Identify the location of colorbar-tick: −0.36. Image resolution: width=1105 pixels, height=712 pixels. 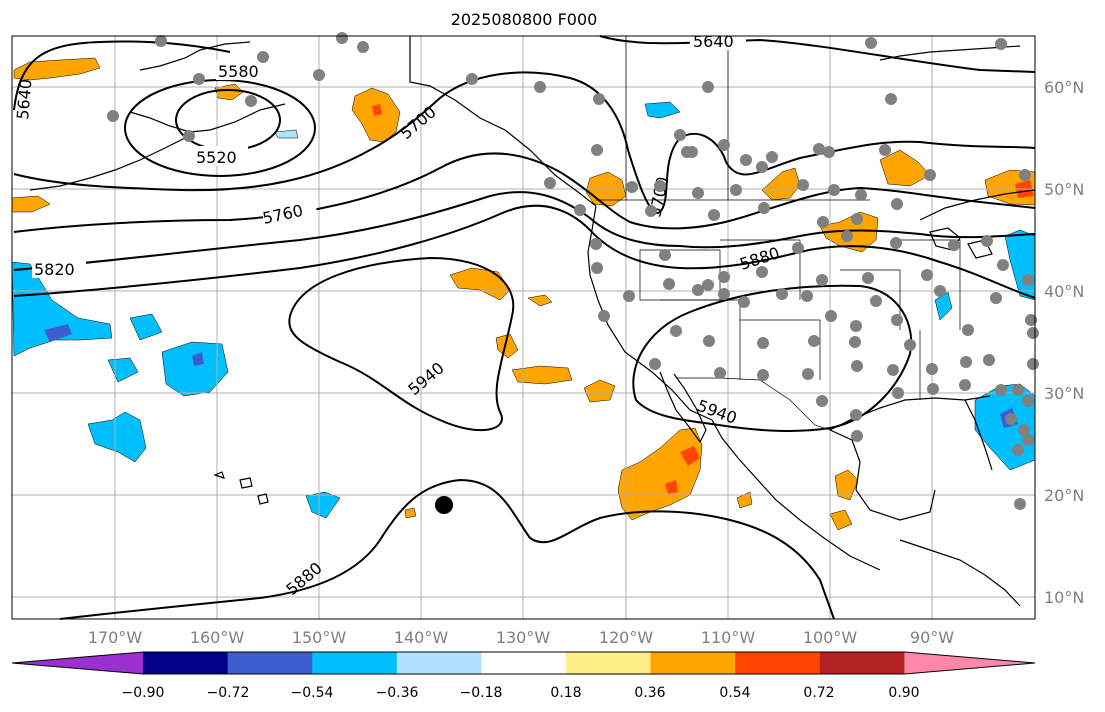
(397, 693).